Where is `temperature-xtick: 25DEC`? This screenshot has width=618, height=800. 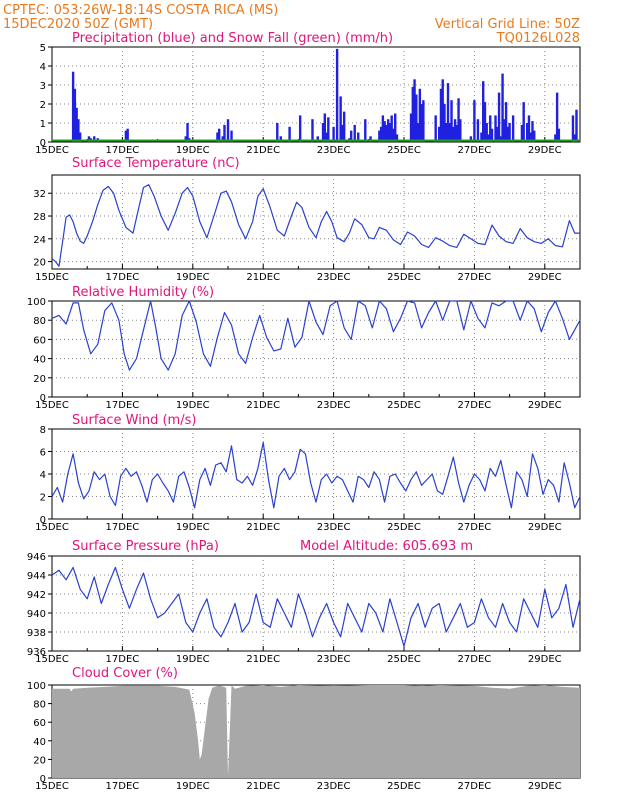
temperature-xtick: 25DEC is located at coordinates (404, 277).